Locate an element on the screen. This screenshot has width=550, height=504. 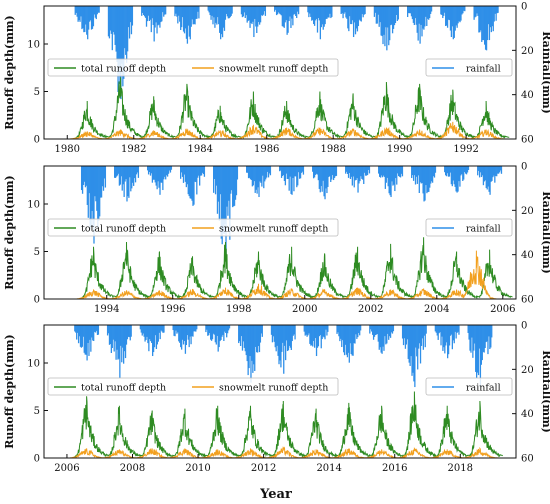
x-tick-label: 2018 is located at coordinates (460, 468).